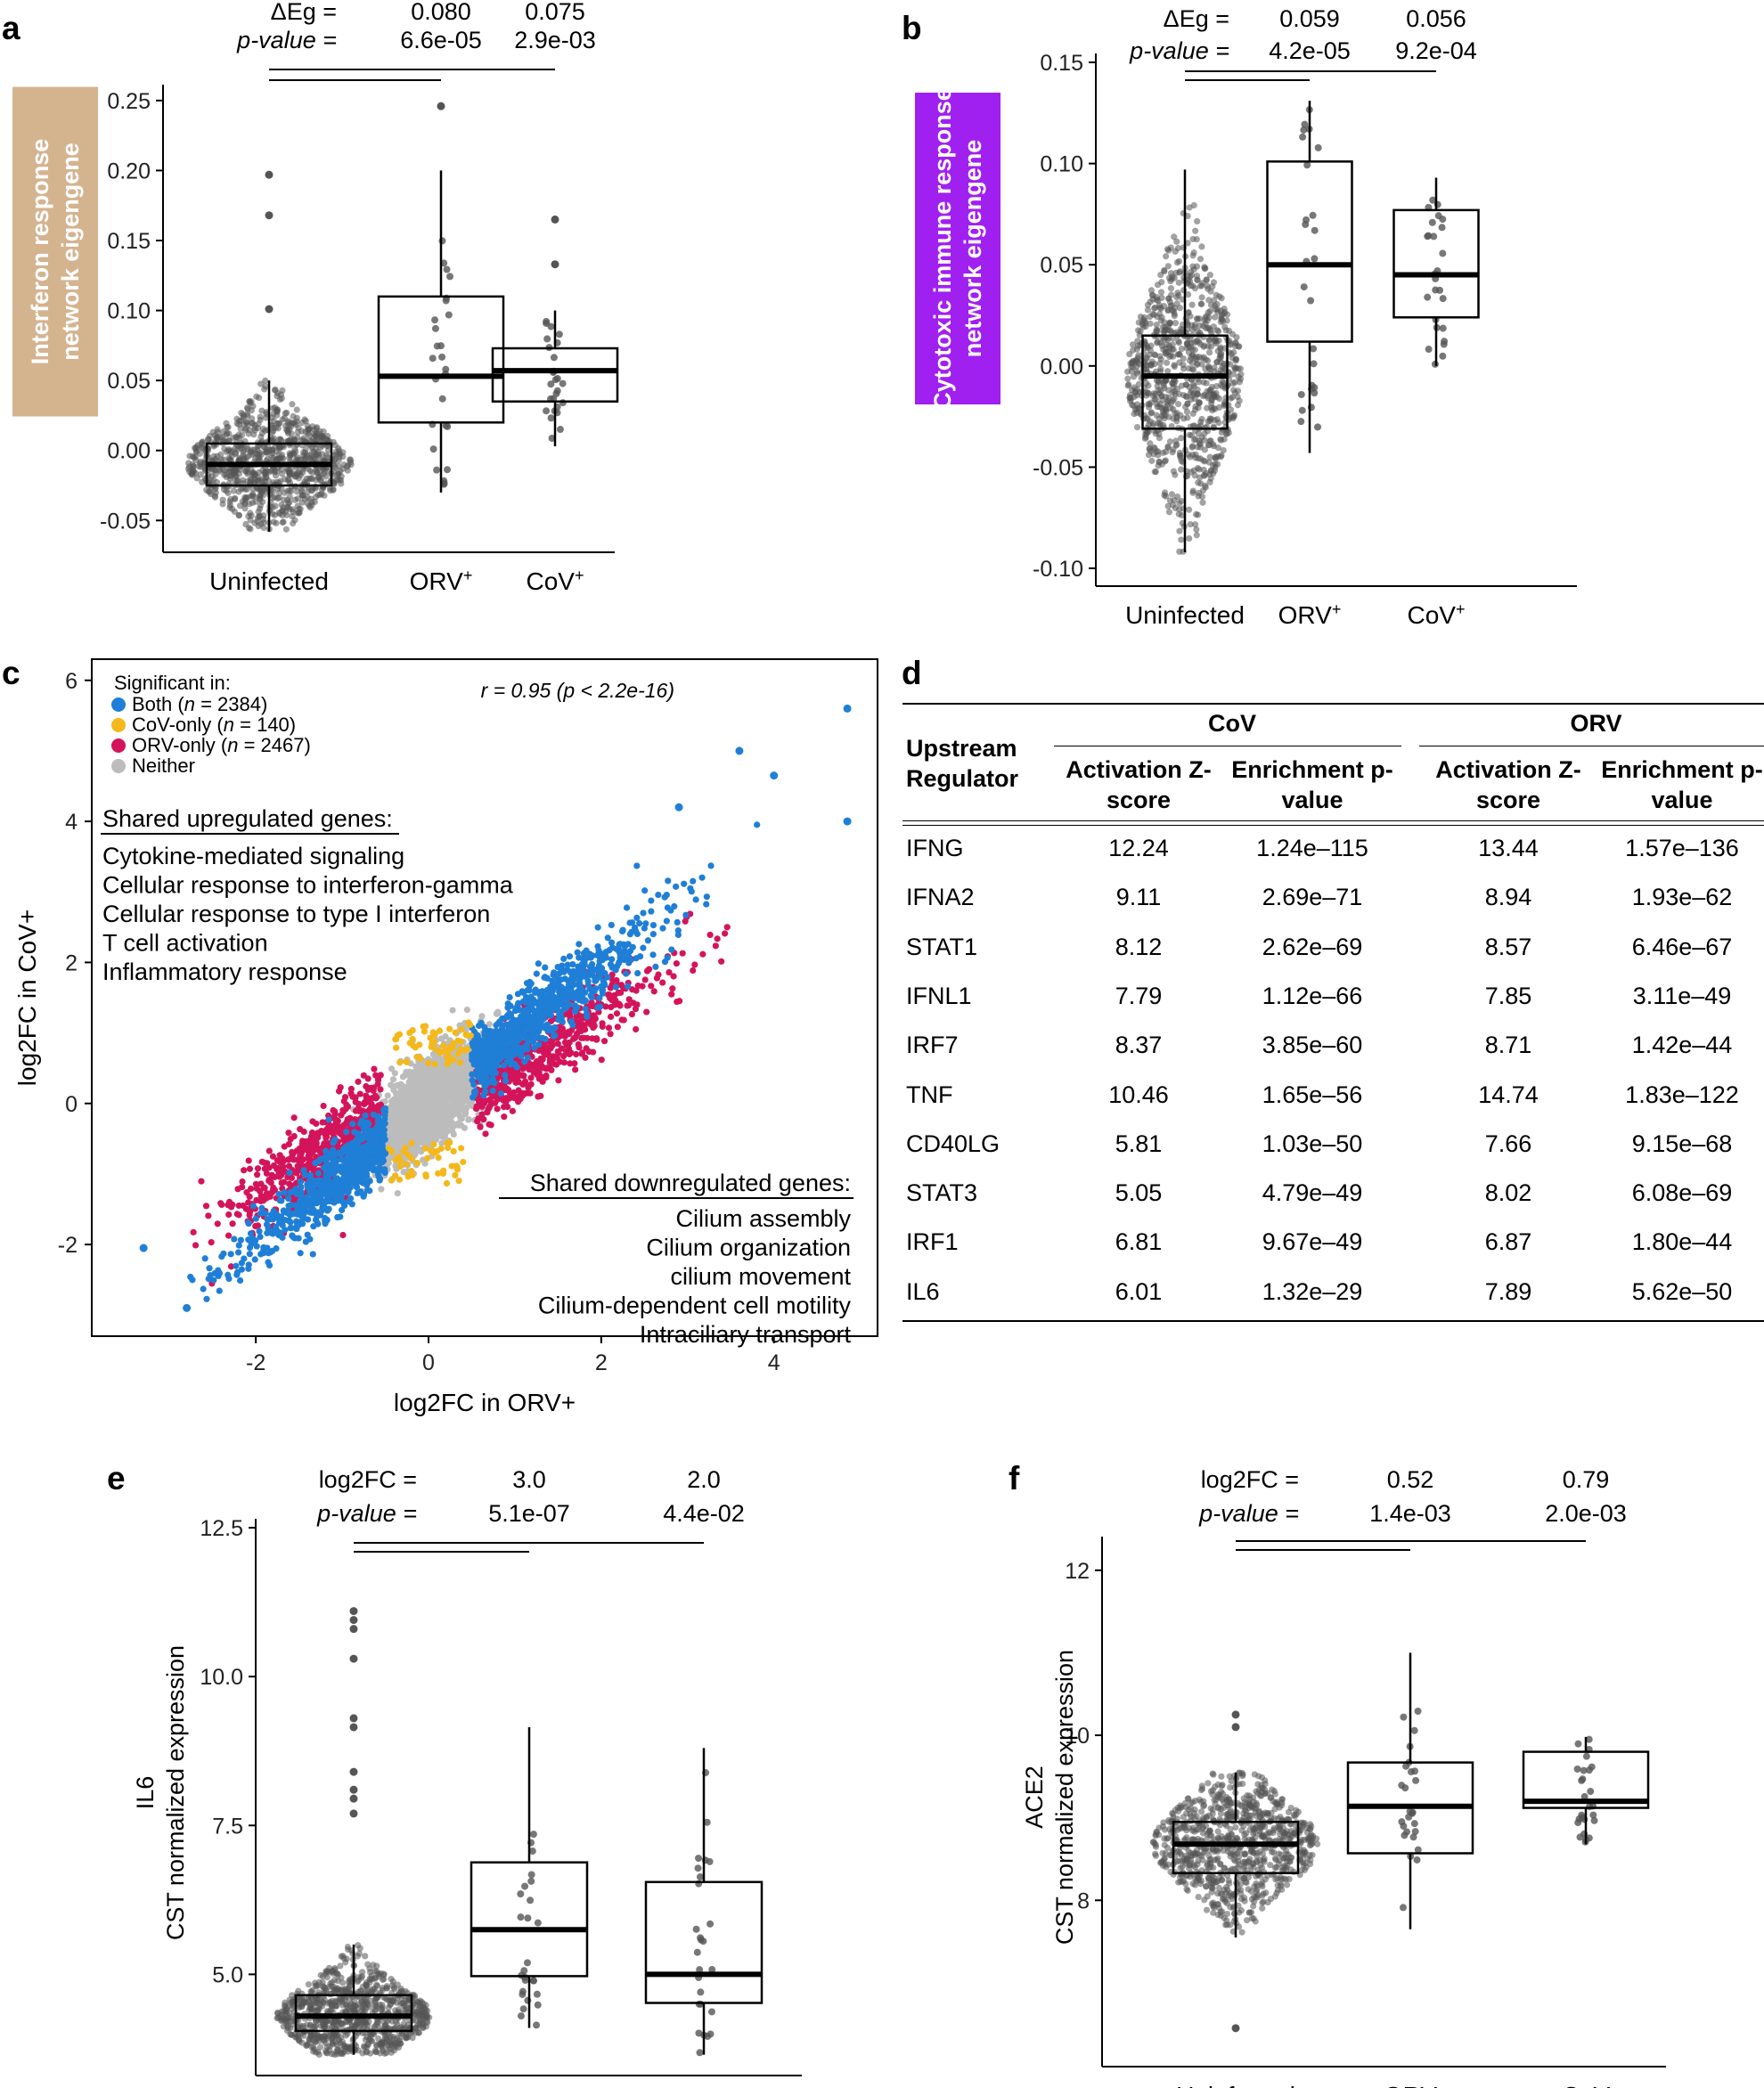  Describe the element at coordinates (129, 311) in the screenshot. I see `y-tick-label: 0.10` at that location.